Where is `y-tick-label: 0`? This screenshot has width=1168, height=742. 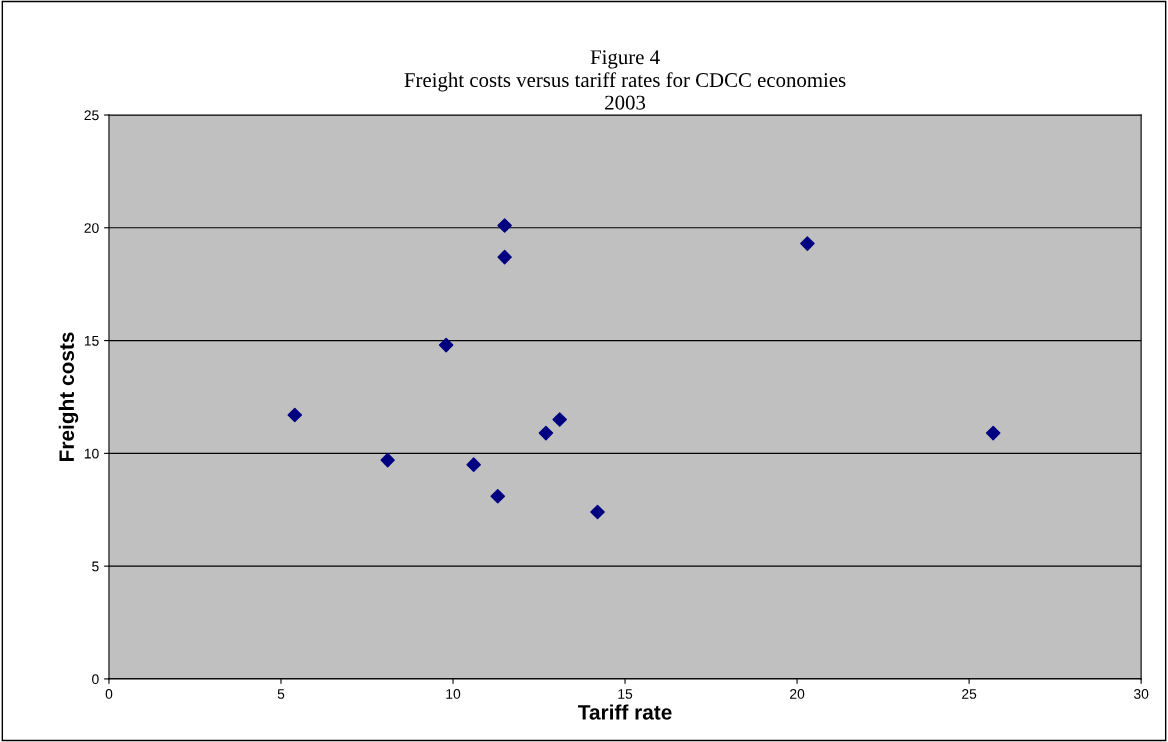
y-tick-label: 0 is located at coordinates (95, 679).